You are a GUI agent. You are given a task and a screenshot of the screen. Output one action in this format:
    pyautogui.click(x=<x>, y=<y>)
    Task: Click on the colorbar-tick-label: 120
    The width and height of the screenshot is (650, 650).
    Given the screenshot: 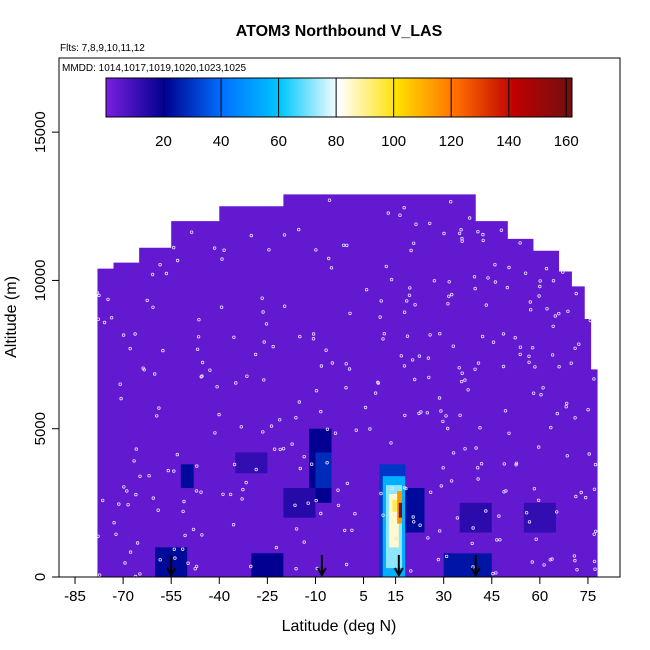 What is the action you would take?
    pyautogui.click(x=451, y=141)
    